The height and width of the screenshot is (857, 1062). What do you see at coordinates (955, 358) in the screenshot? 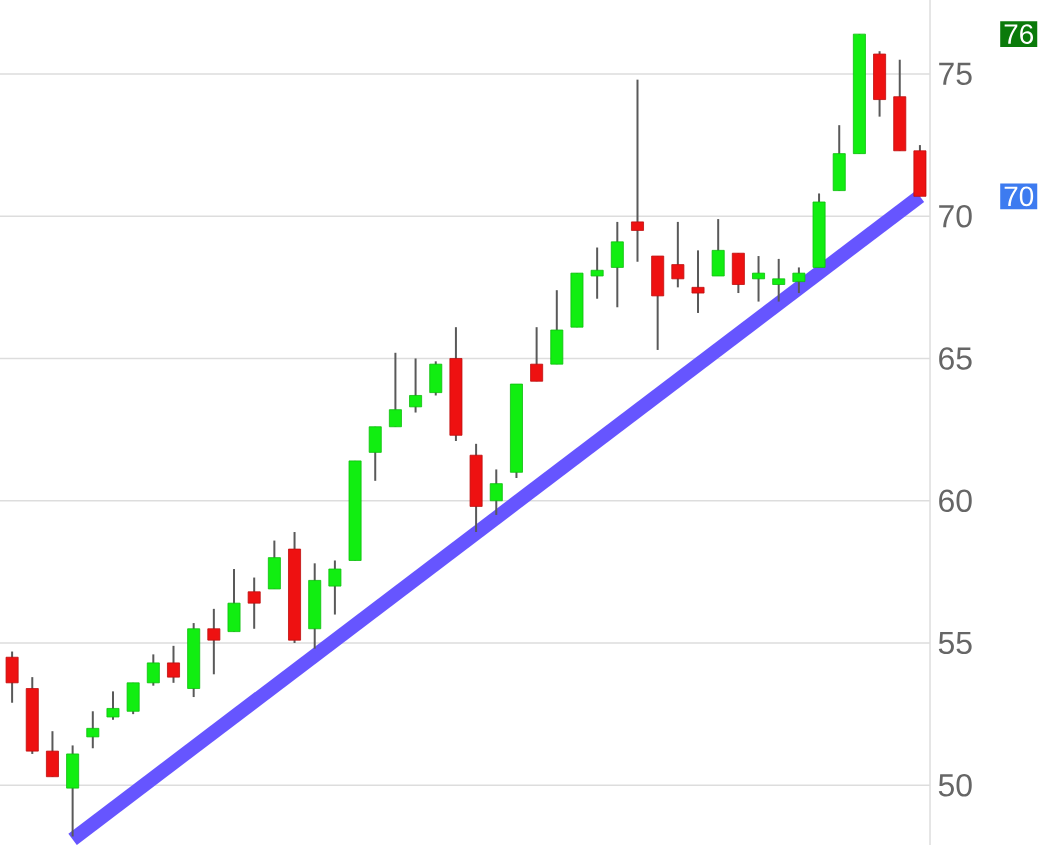
I see `y-tick-label: 65` at bounding box center [955, 358].